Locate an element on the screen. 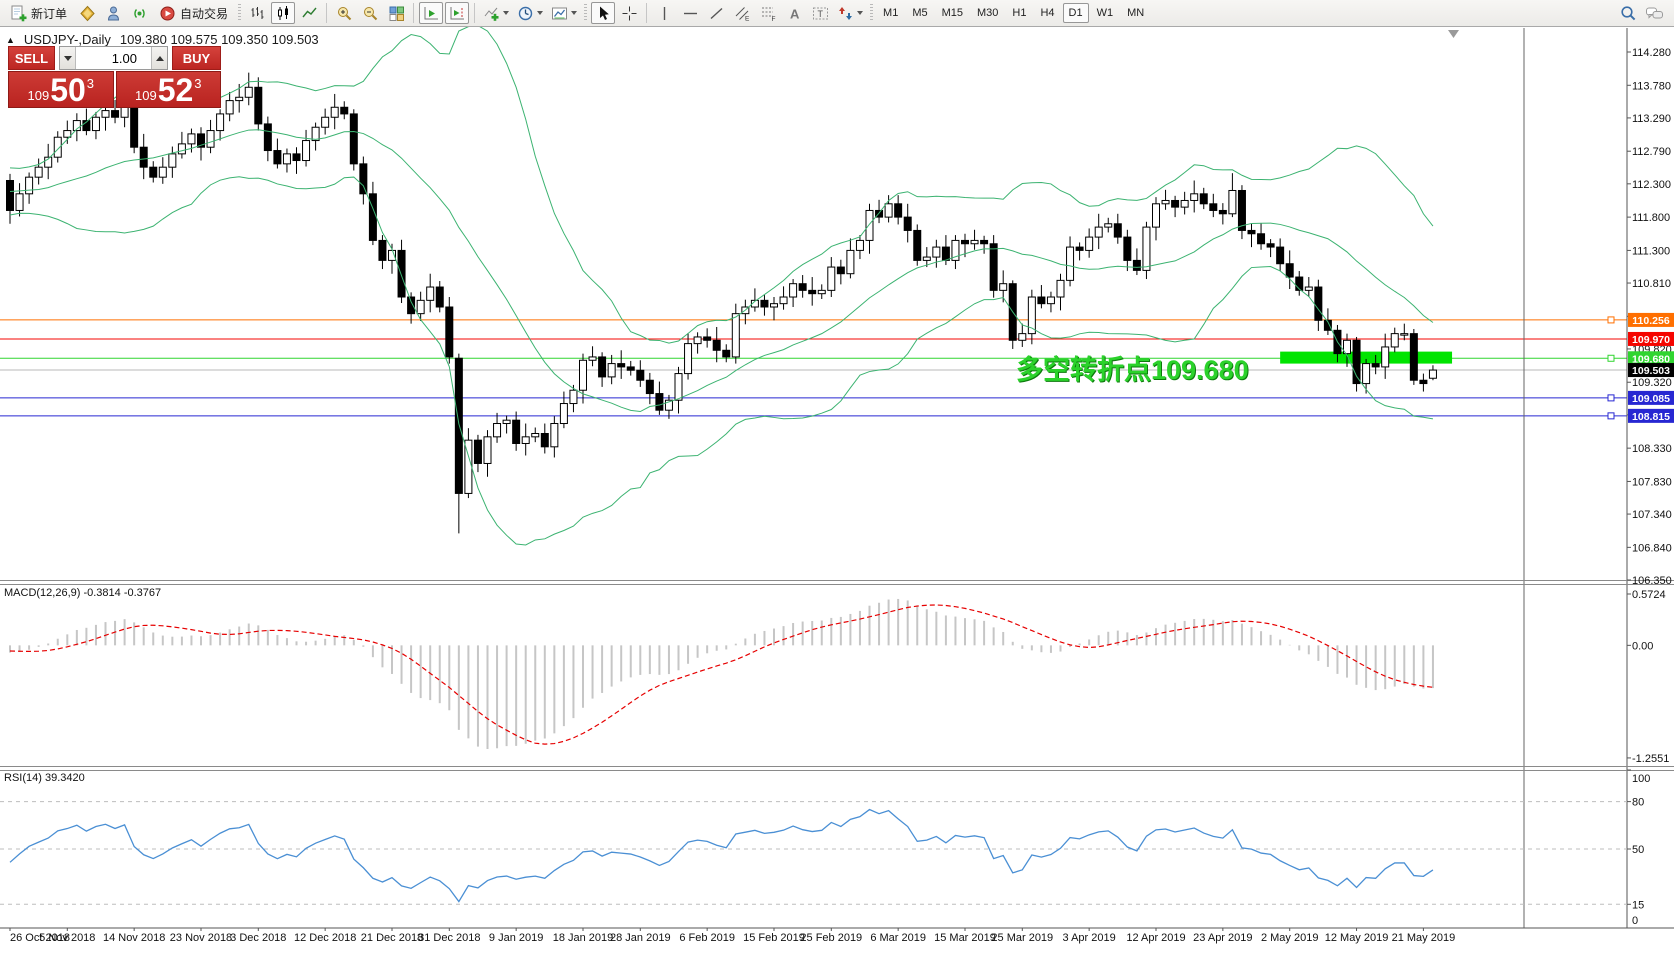 The width and height of the screenshot is (1674, 953). timeframe-h1: H1 is located at coordinates (1019, 13).